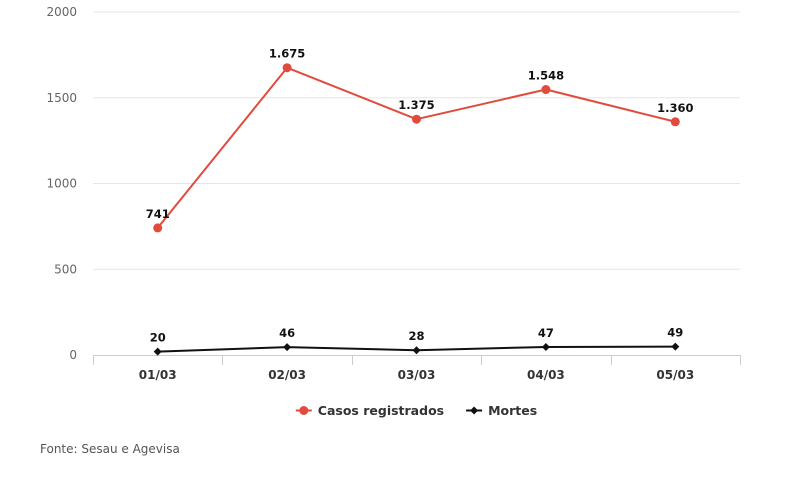 The image size is (795, 482). Describe the element at coordinates (675, 375) in the screenshot. I see `x-tick-label: 05/03` at that location.